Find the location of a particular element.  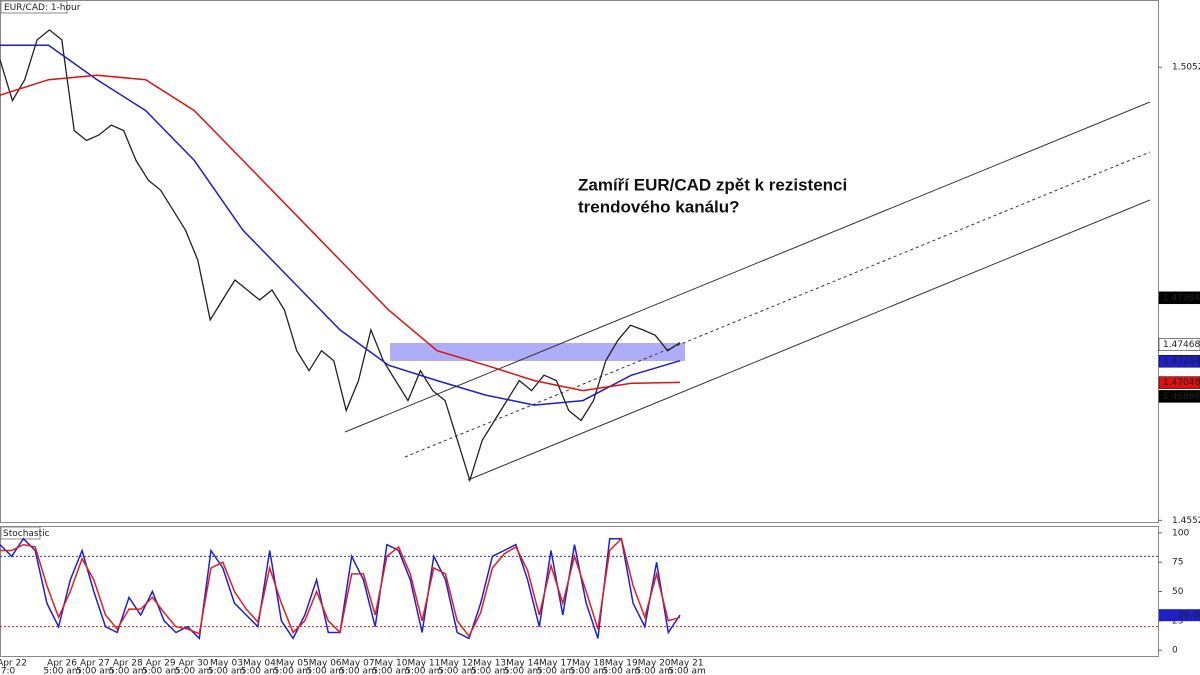

x-tick-label: Apr 28 is located at coordinates (128, 664).